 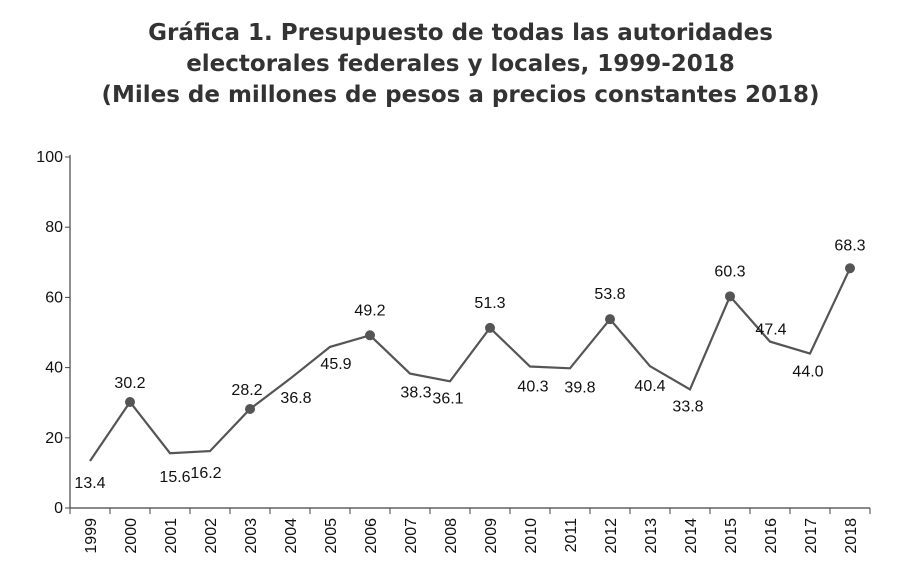 I want to click on y-tick-label: 0, so click(x=58, y=508).